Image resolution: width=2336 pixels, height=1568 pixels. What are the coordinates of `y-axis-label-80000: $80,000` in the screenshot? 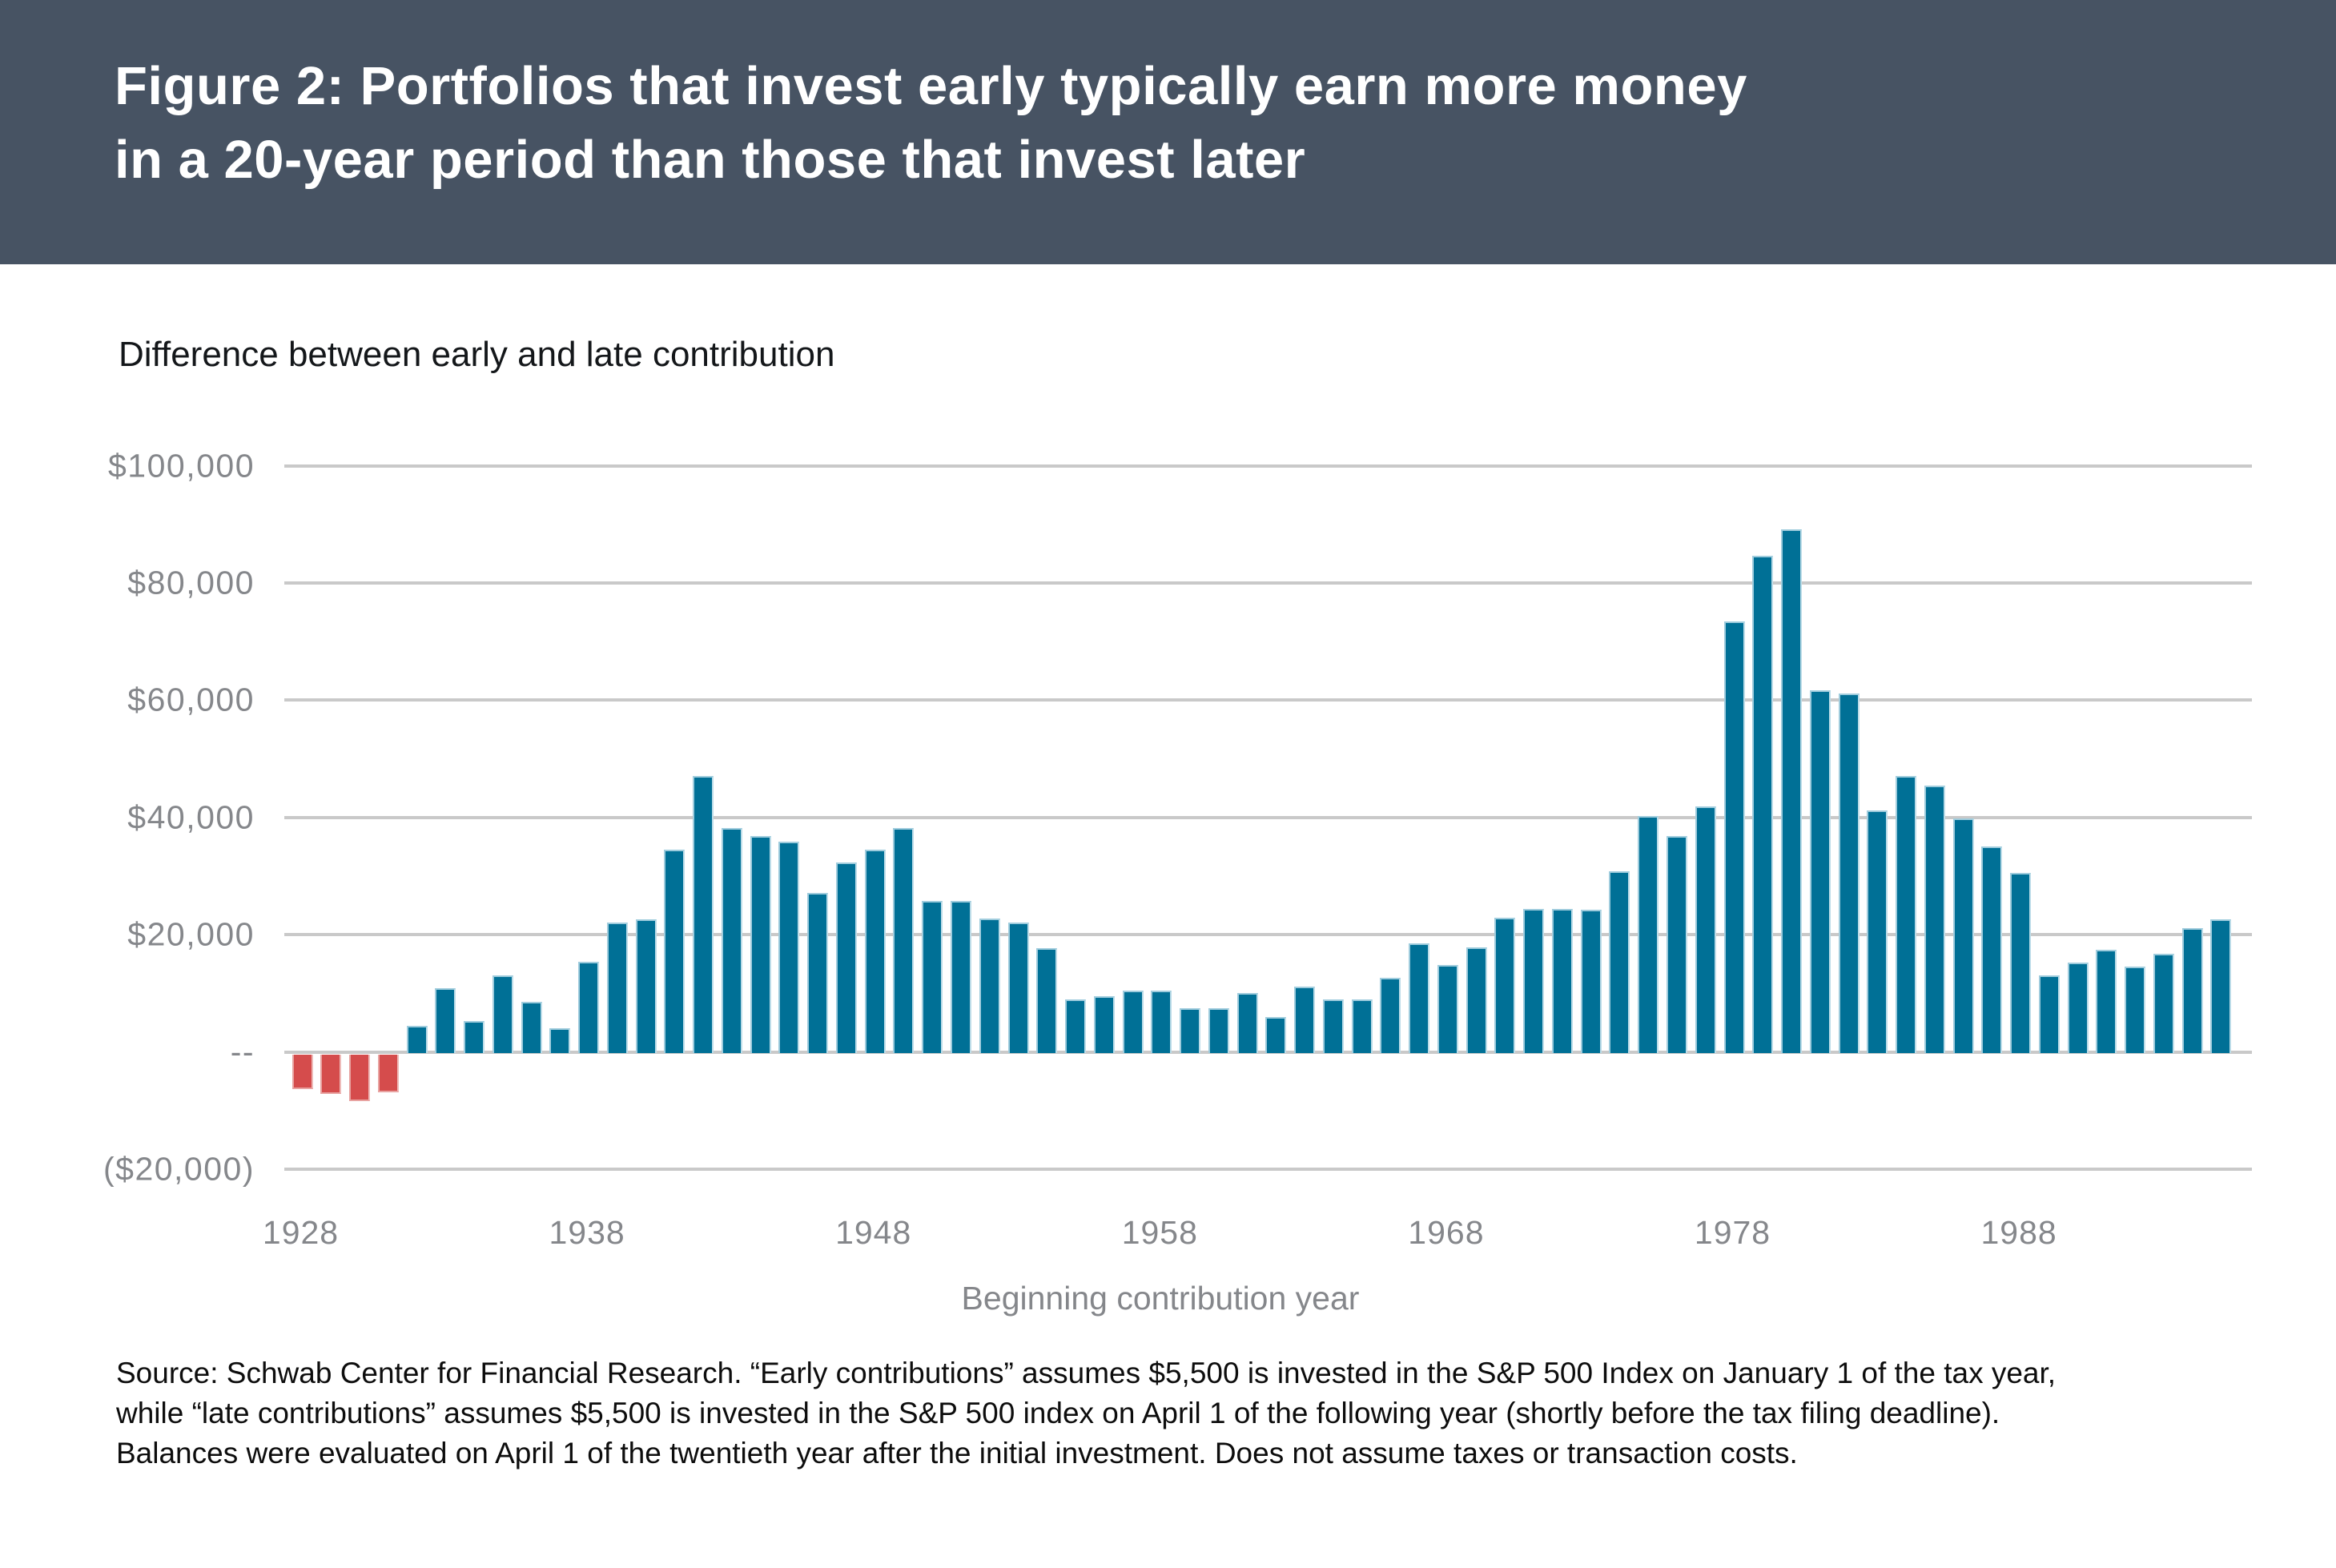 It's located at (191, 583).